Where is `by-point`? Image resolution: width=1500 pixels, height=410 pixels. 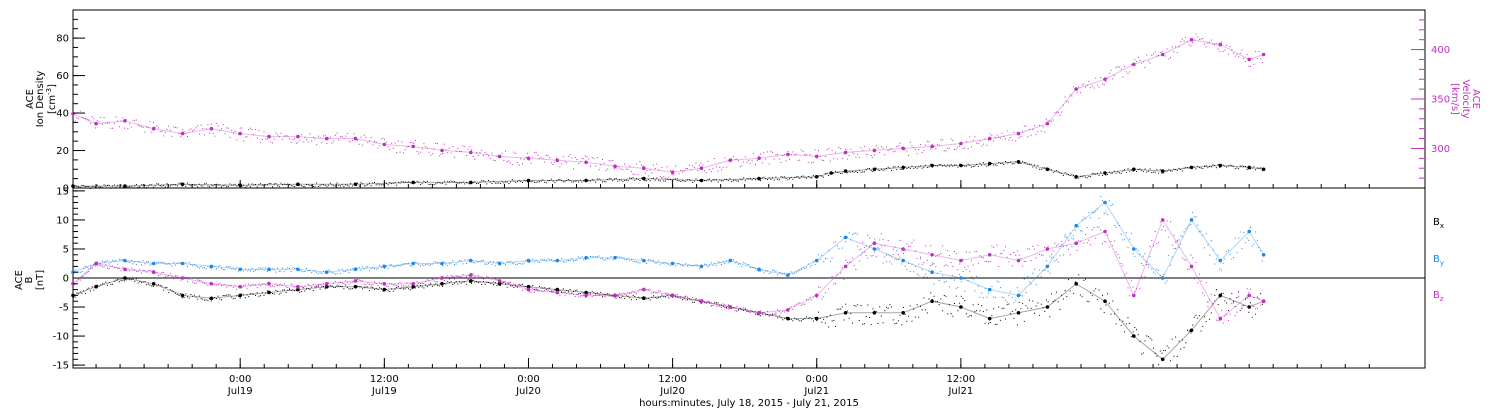
by-point is located at coordinates (1018, 295).